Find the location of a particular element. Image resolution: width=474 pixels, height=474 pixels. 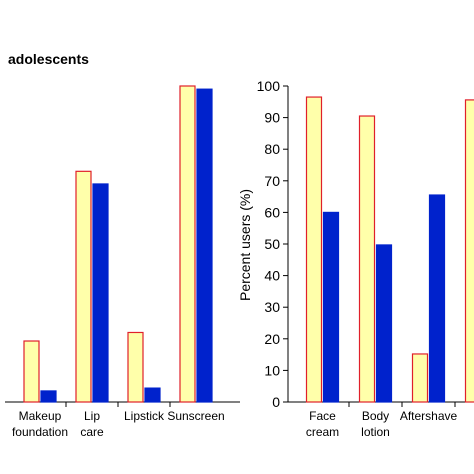

y-tick-label: 90 is located at coordinates (272, 118).